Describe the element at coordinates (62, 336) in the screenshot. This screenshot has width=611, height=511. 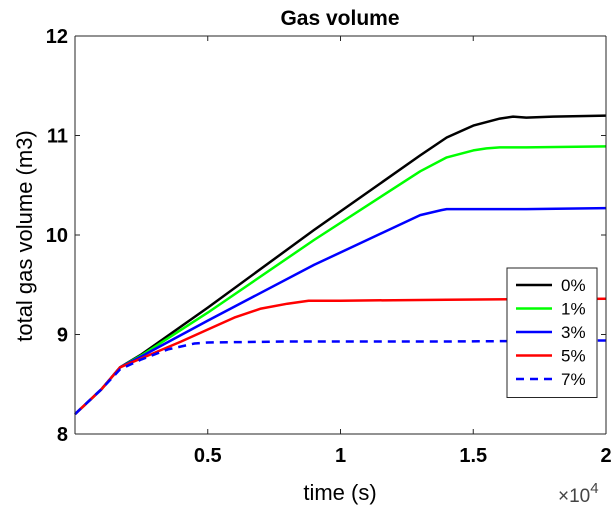
I see `y-tick-label: 9` at that location.